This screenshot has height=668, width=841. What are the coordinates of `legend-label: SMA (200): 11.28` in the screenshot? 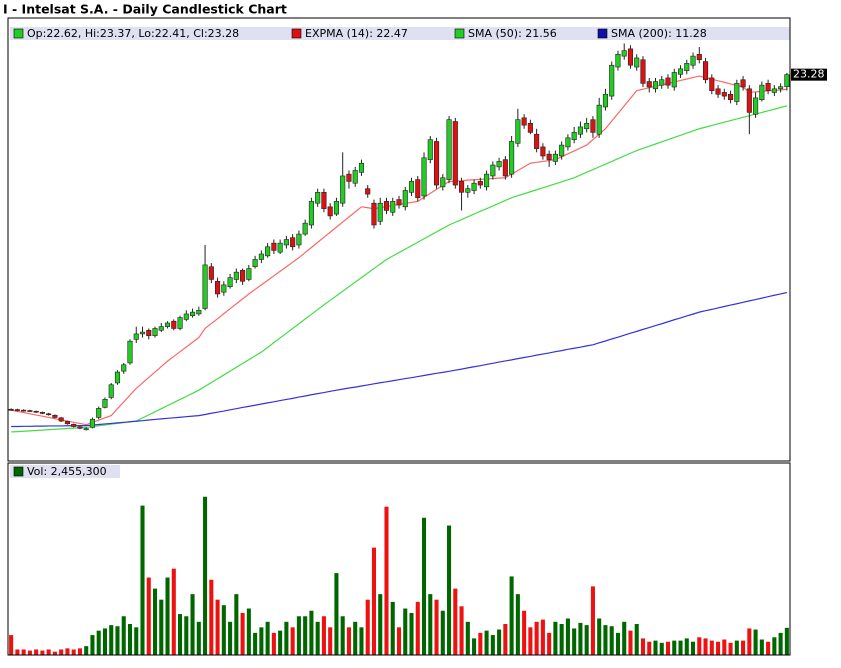 It's located at (659, 33).